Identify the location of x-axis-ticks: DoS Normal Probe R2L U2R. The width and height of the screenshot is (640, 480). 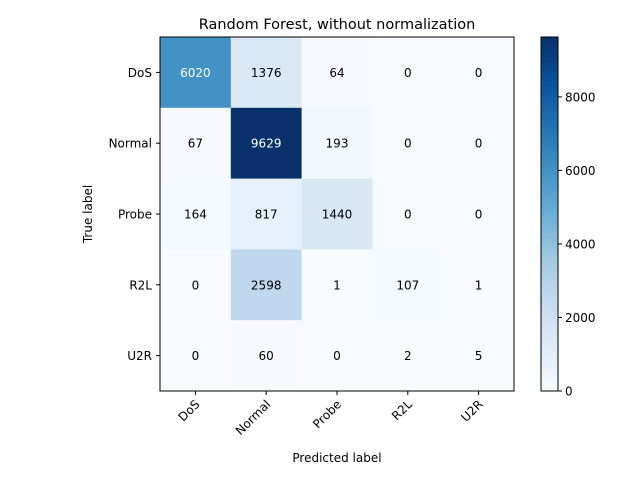
(331, 414).